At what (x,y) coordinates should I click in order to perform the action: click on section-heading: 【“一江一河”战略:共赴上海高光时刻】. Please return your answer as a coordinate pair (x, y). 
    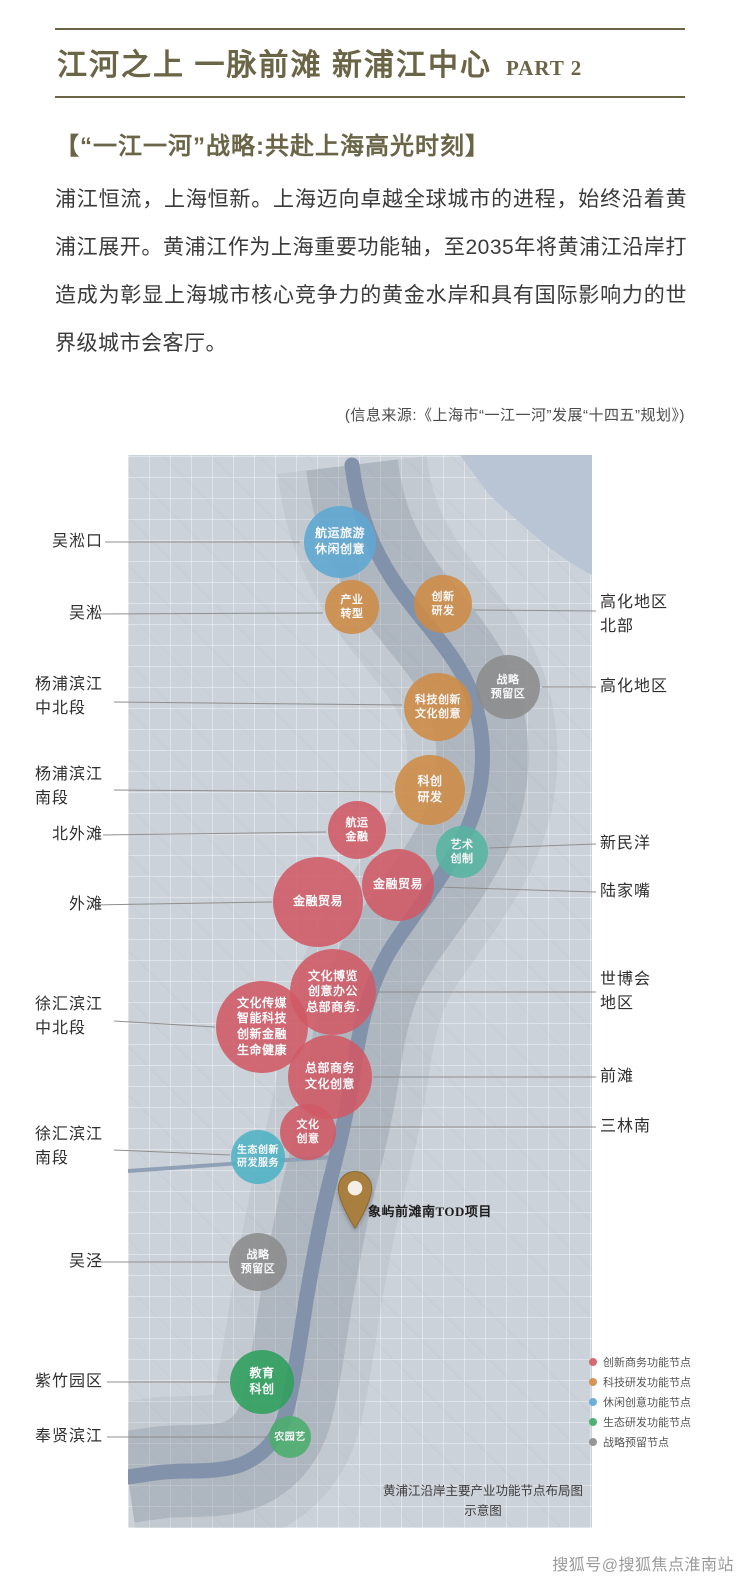
    Looking at the image, I should click on (272, 146).